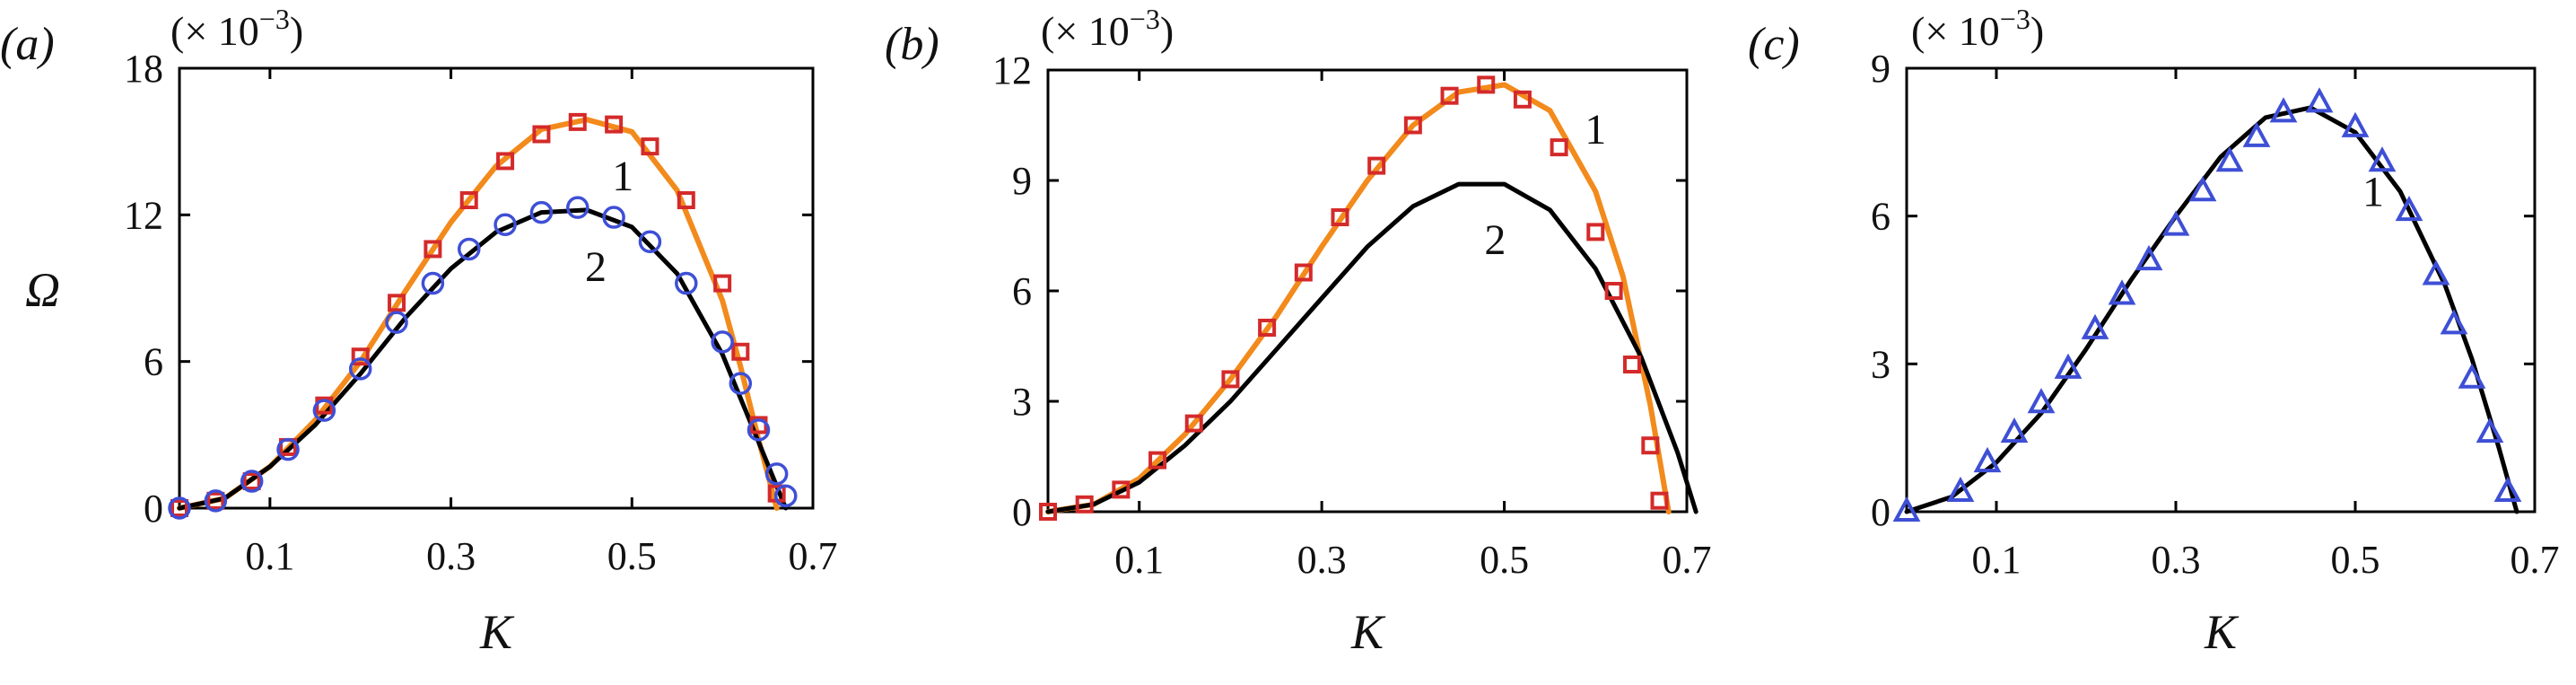 Image resolution: width=2576 pixels, height=685 pixels. What do you see at coordinates (27, 44) in the screenshot?
I see `panel-label: (a)` at bounding box center [27, 44].